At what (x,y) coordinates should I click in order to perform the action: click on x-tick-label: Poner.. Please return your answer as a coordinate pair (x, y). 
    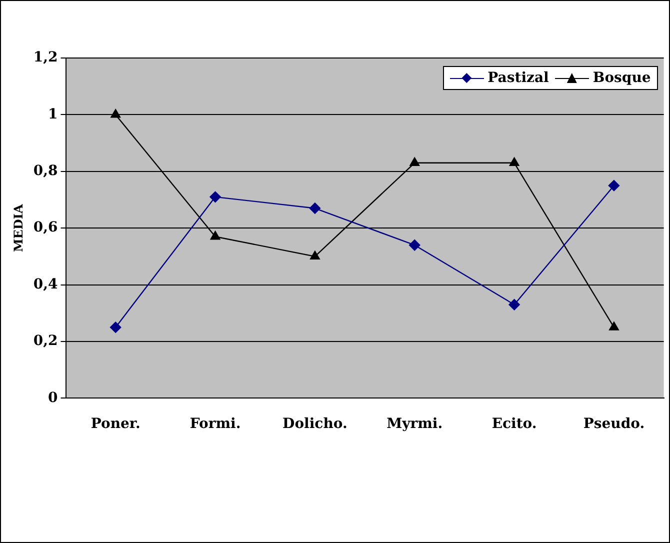
    Looking at the image, I should click on (115, 424).